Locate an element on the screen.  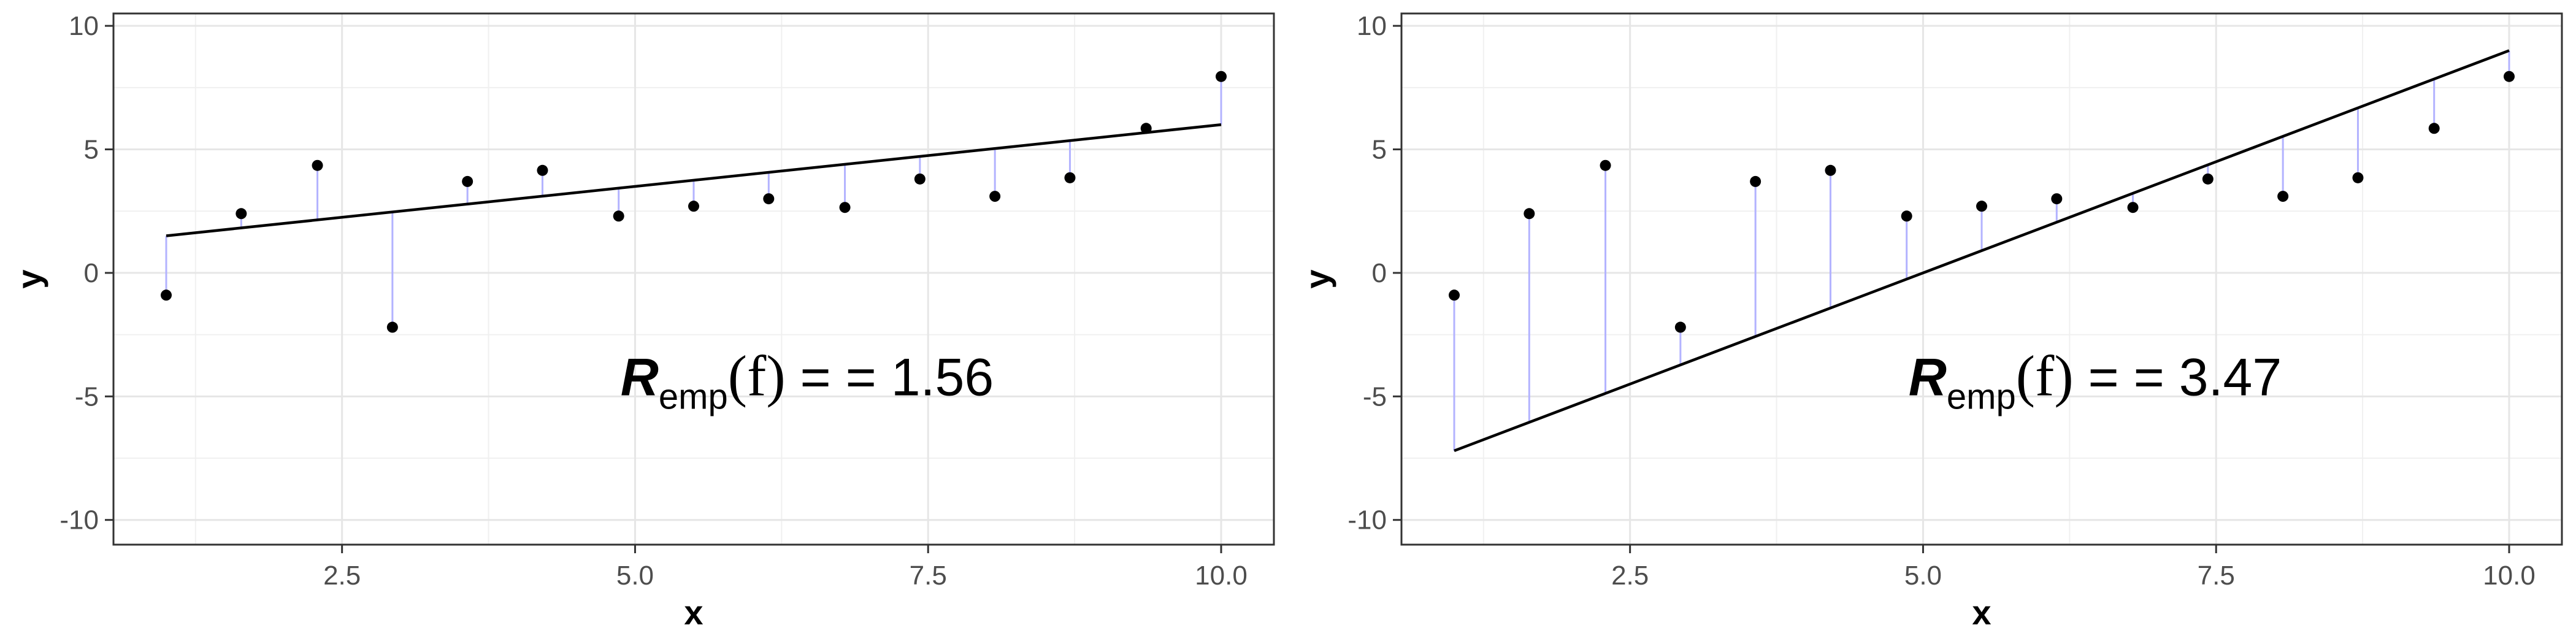
right-y-axis-title: y is located at coordinates (1317, 278).